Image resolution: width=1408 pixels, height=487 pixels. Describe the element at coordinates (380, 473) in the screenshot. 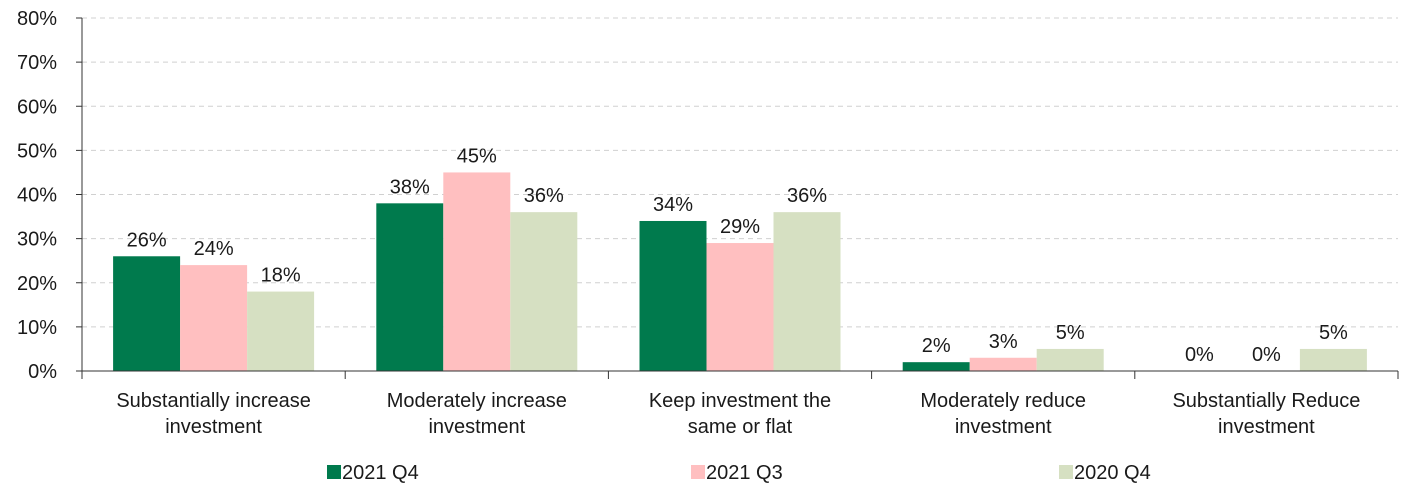

I see `legend-label: 2021 Q4` at that location.